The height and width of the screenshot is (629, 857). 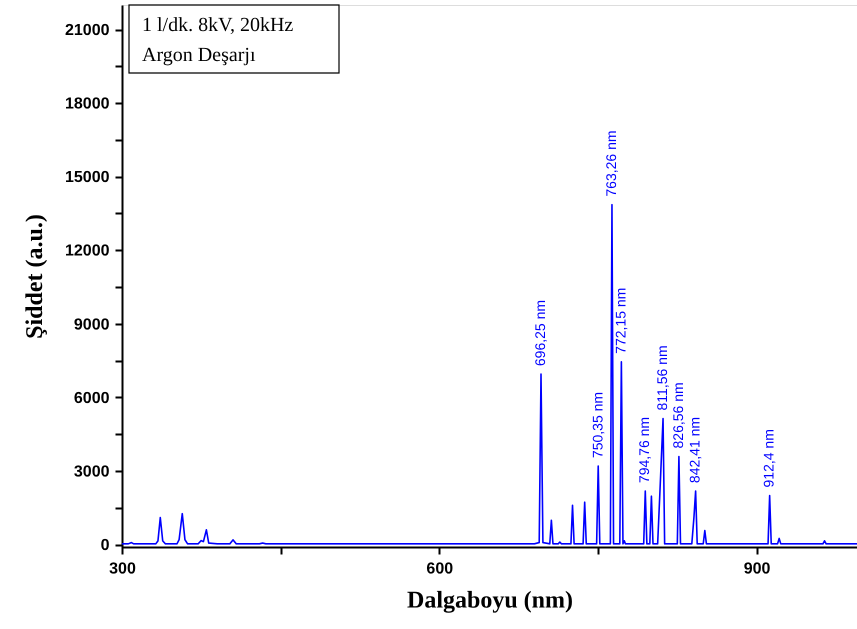 What do you see at coordinates (92, 398) in the screenshot?
I see `y-tick-label: 6000` at bounding box center [92, 398].